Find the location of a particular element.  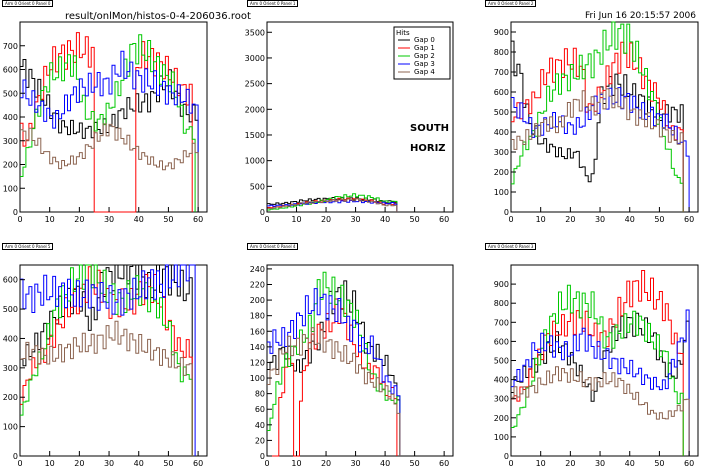

y-tick-label: 3000 is located at coordinates (255, 58).